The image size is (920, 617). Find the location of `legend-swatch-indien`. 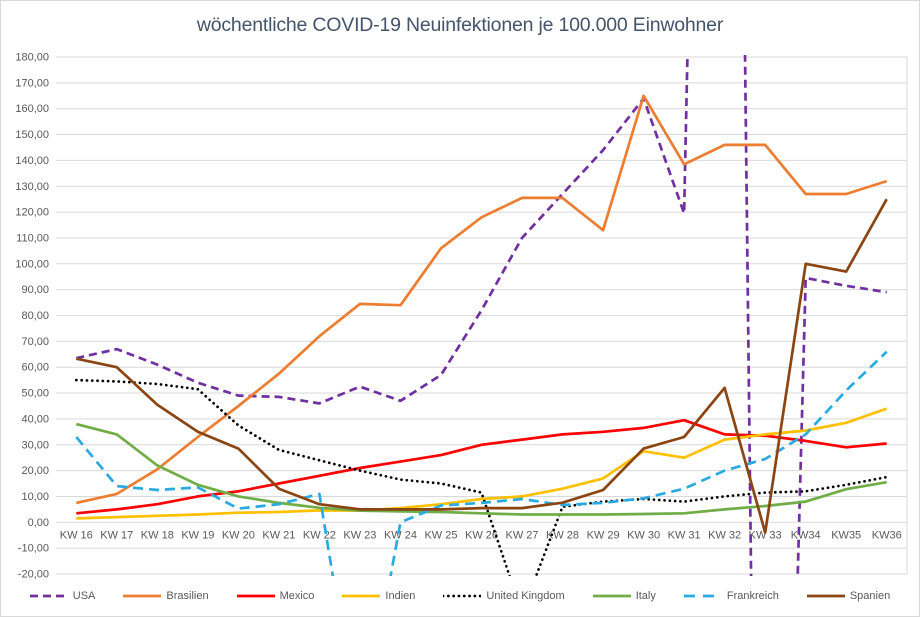

legend-swatch-indien is located at coordinates (361, 596).